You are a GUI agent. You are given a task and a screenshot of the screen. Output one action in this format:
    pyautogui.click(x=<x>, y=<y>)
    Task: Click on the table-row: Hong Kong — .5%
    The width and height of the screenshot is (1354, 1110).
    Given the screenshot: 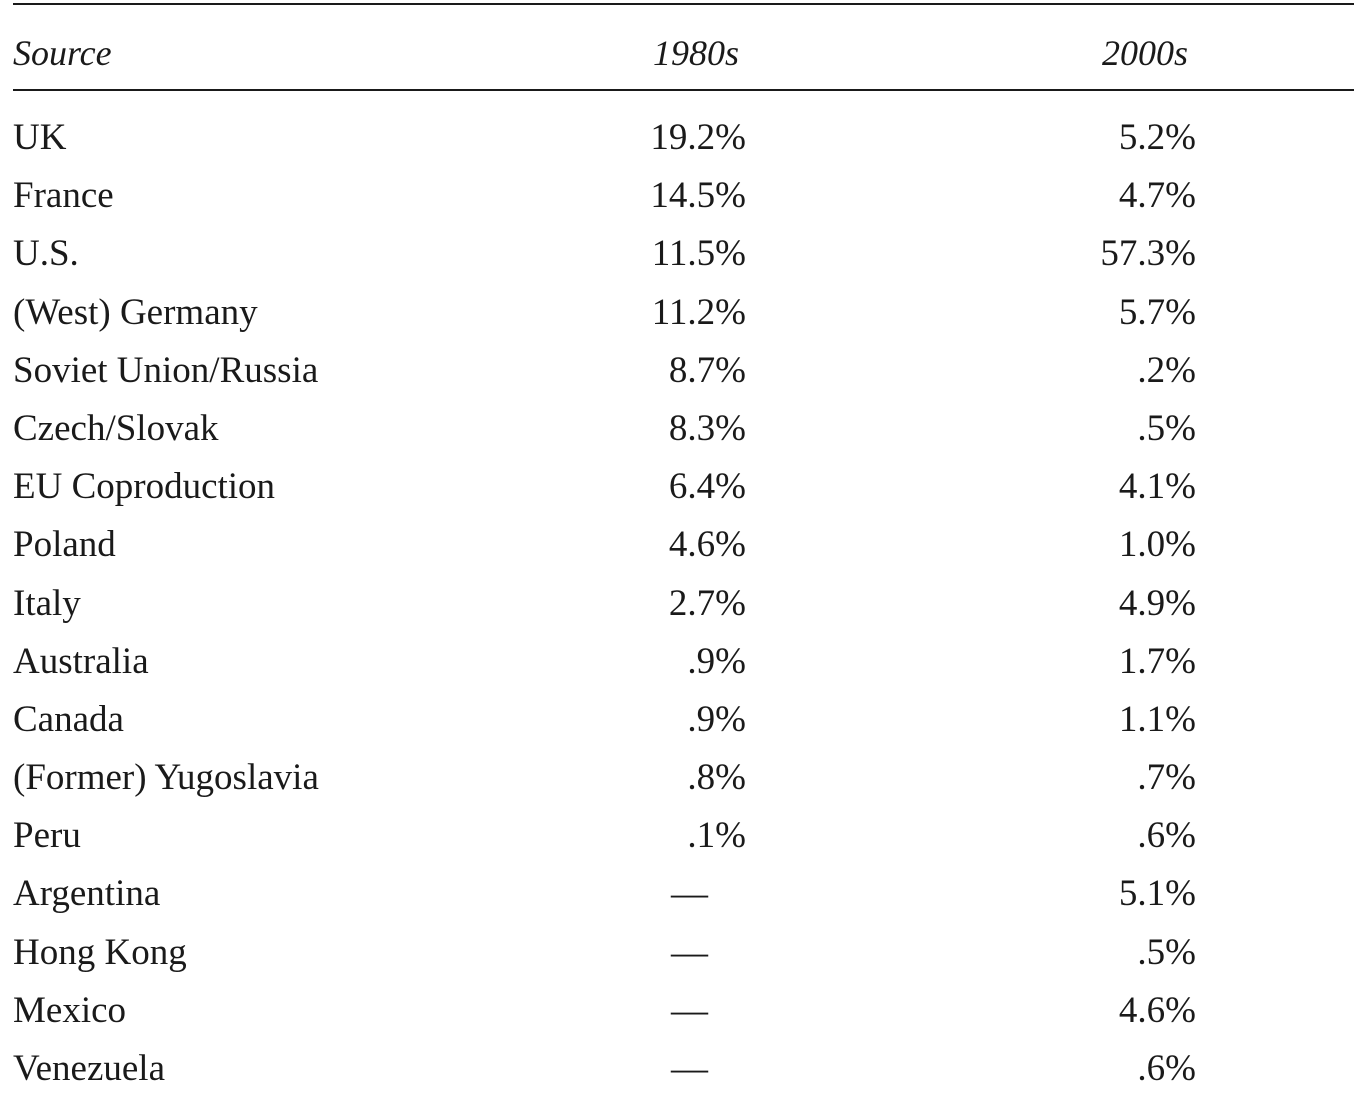 What is the action you would take?
    pyautogui.click(x=677, y=953)
    